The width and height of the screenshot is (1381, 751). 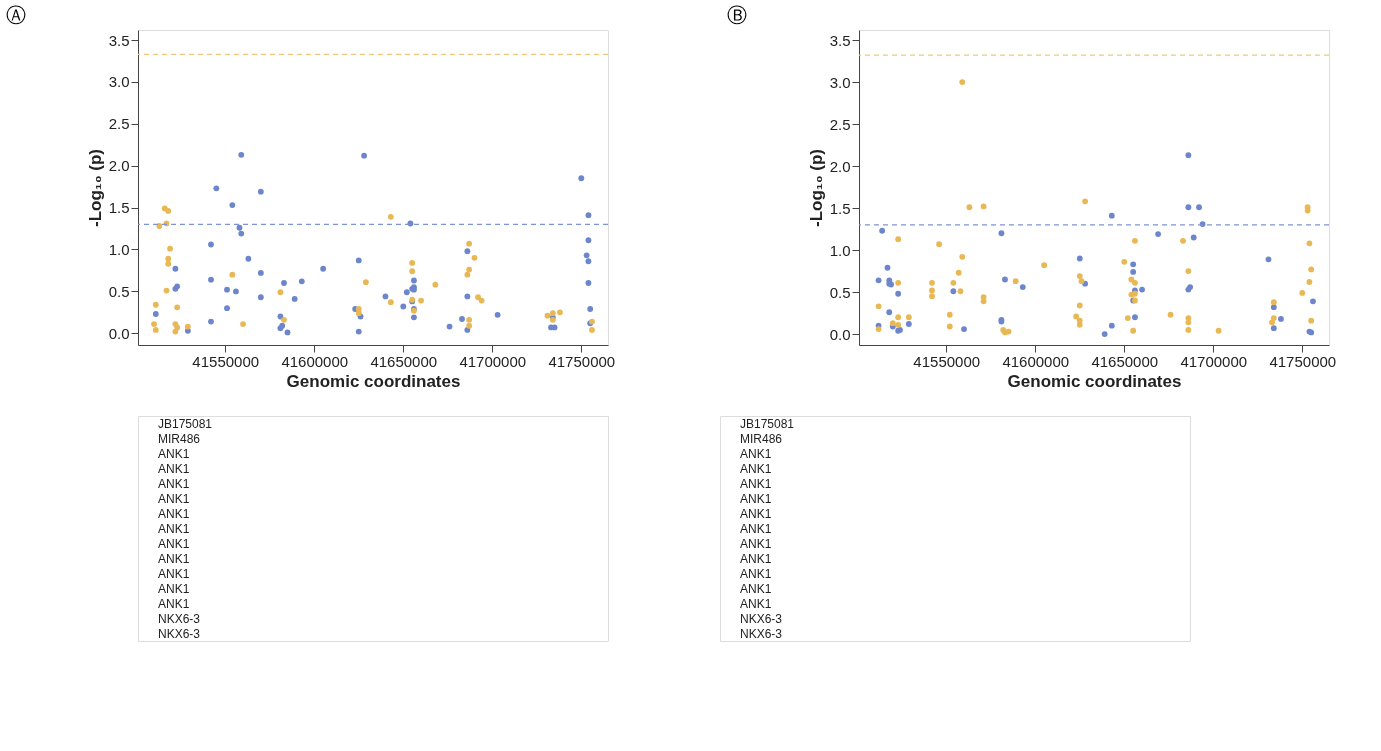 I want to click on chart-title: Ⓐ, so click(x=16, y=15).